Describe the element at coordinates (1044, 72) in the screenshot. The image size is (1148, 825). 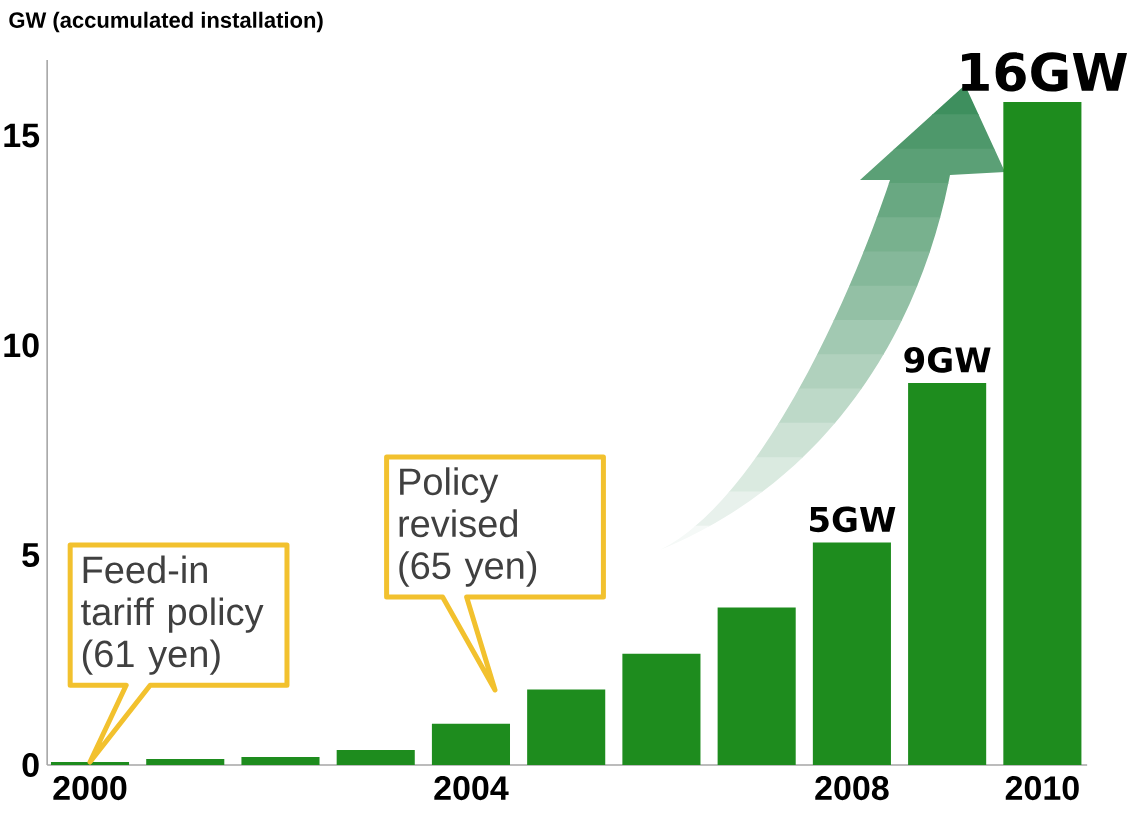
I see `data-label: 16GW` at that location.